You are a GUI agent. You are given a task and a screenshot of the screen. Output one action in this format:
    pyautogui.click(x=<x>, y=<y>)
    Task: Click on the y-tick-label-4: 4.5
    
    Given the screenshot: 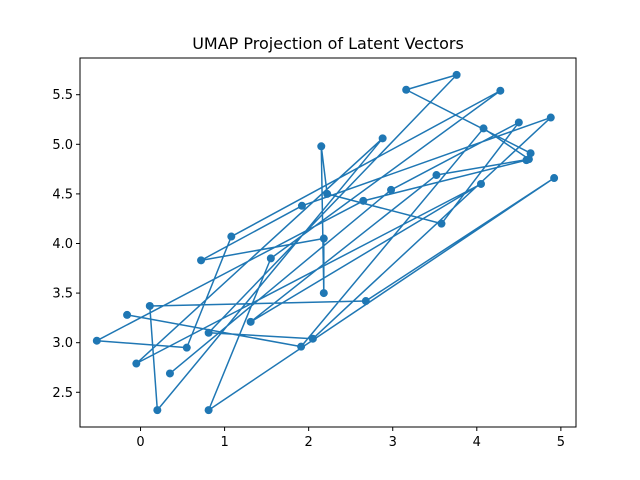 What is the action you would take?
    pyautogui.click(x=62, y=194)
    